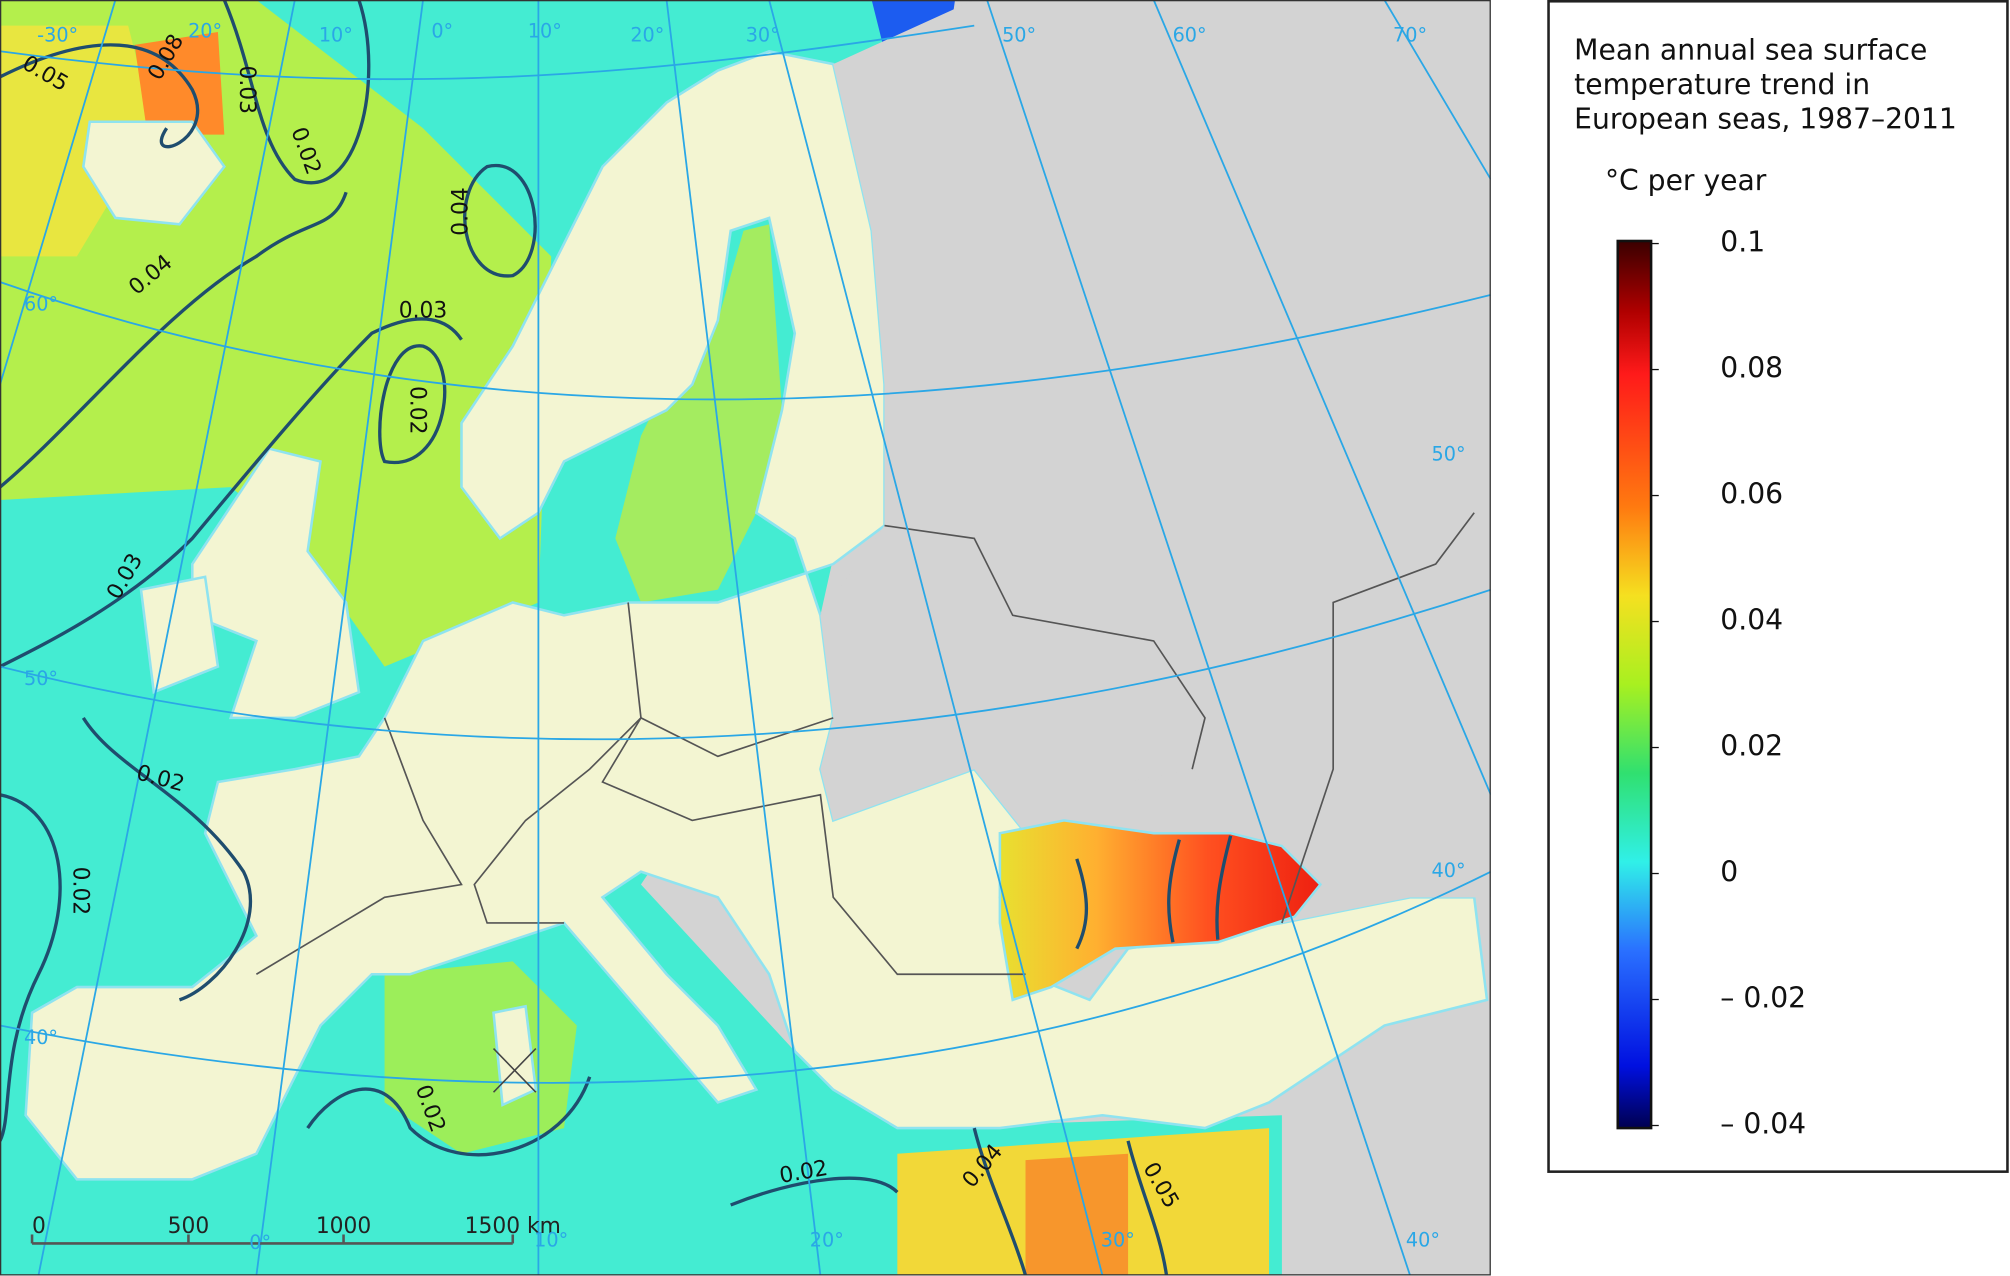 The width and height of the screenshot is (2010, 1276). I want to click on contour-label: 0.04, so click(460, 211).